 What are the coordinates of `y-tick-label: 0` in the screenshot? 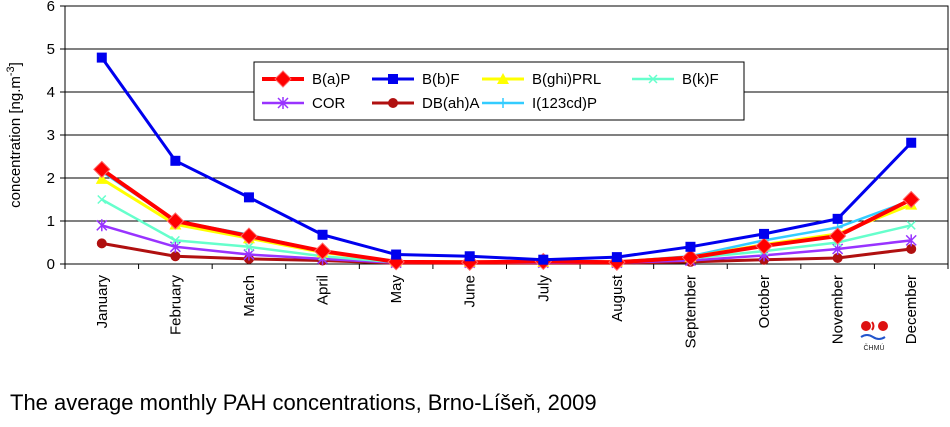 It's located at (51, 264).